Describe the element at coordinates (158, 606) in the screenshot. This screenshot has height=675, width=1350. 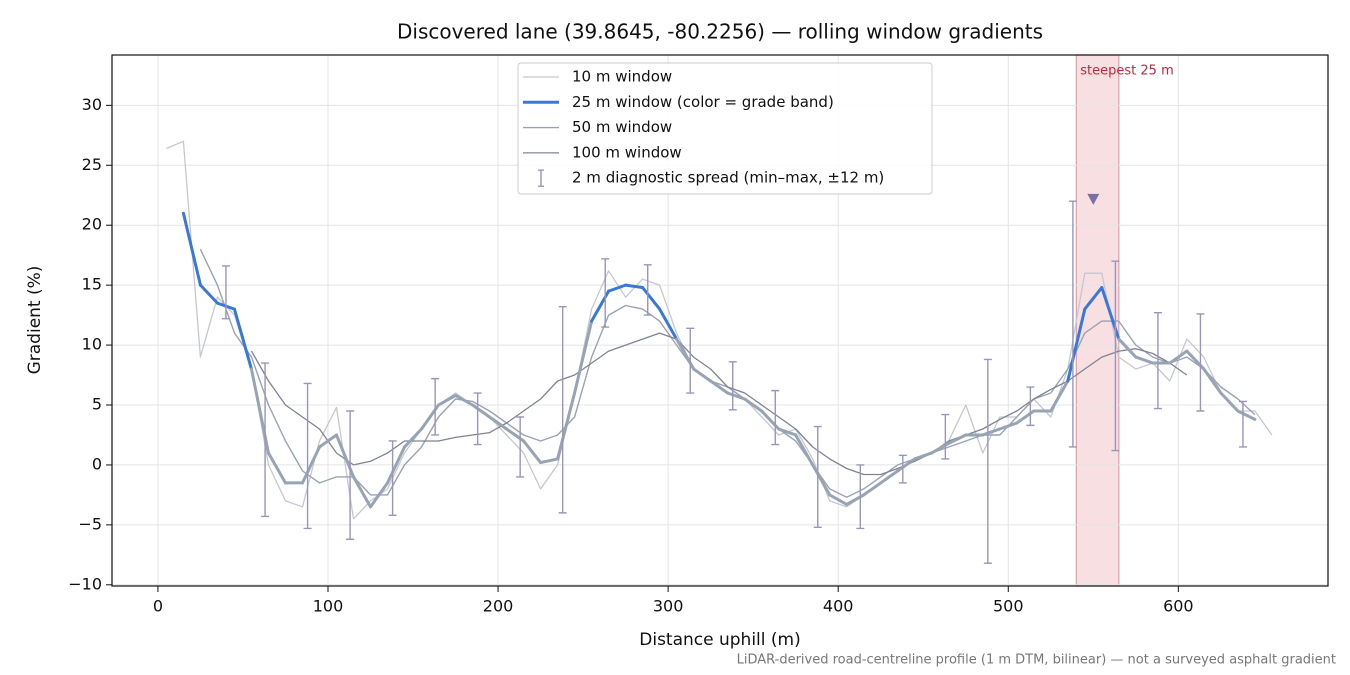
I see `x-tick-label: 0` at that location.